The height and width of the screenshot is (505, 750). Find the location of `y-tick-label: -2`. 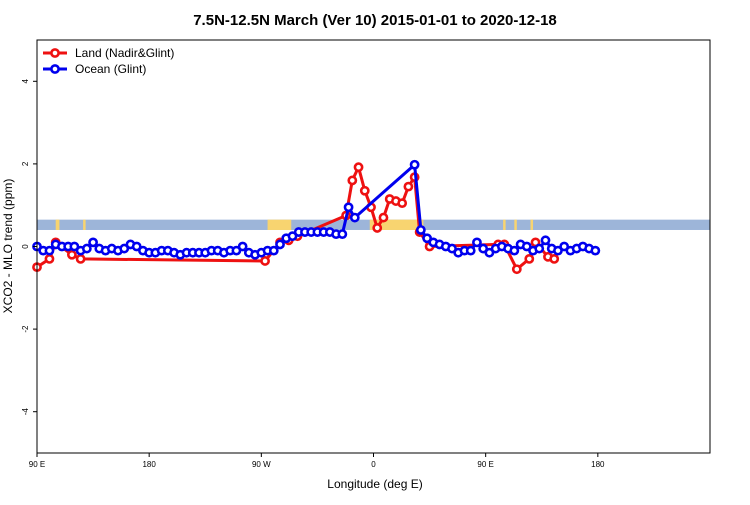

y-tick-label: -2 is located at coordinates (25, 329).